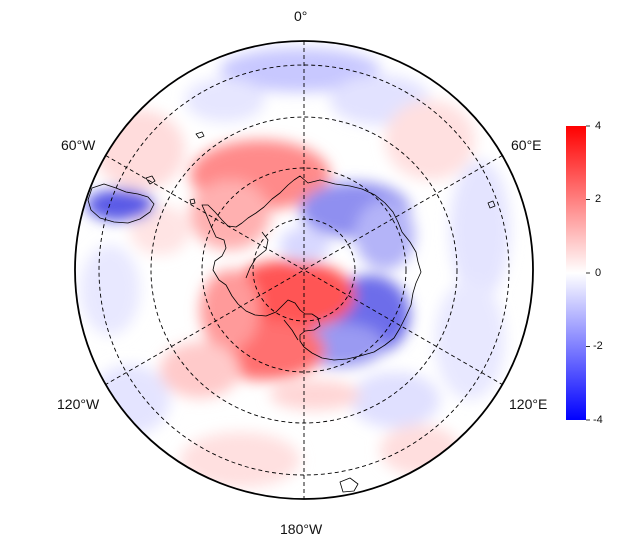 Image resolution: width=625 pixels, height=552 pixels. What do you see at coordinates (311, 268) in the screenshot?
I see `antarctica-coastline` at bounding box center [311, 268].